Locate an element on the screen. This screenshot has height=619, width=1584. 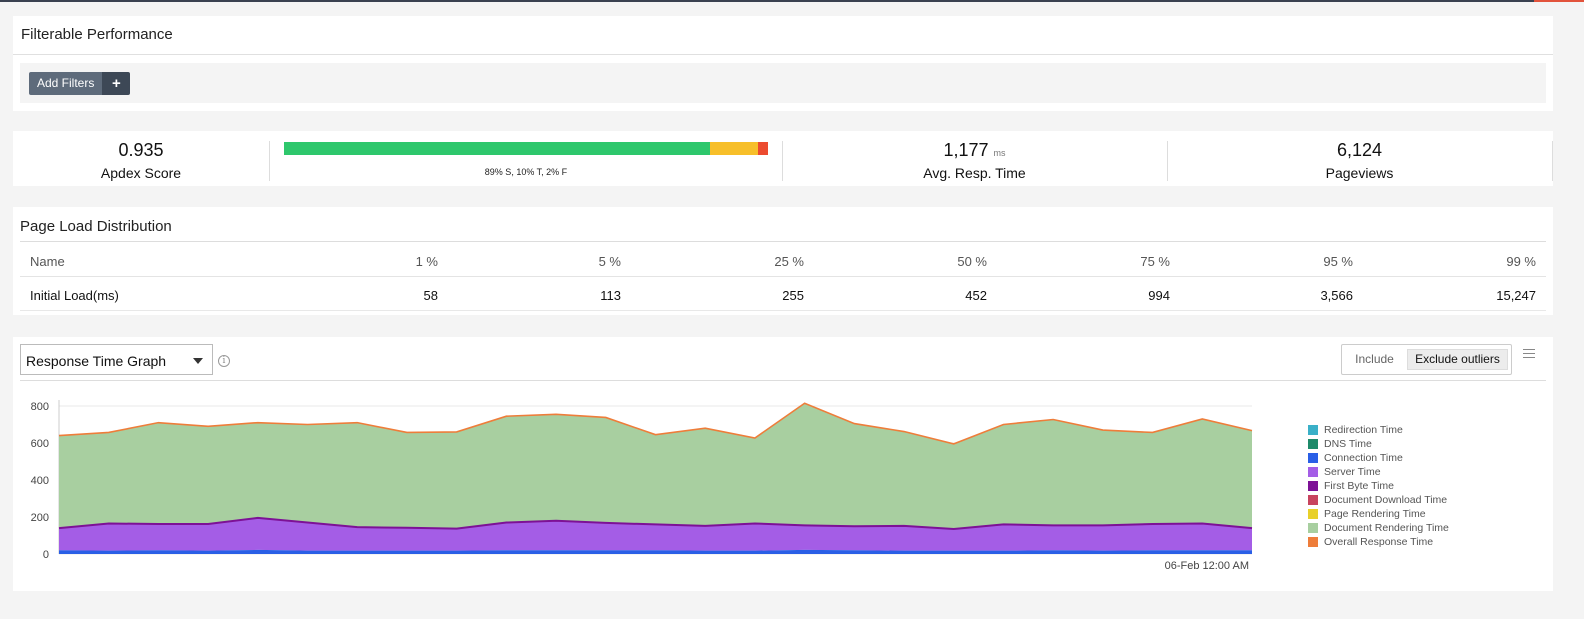
pageviews-label: Pageviews is located at coordinates (1359, 173).